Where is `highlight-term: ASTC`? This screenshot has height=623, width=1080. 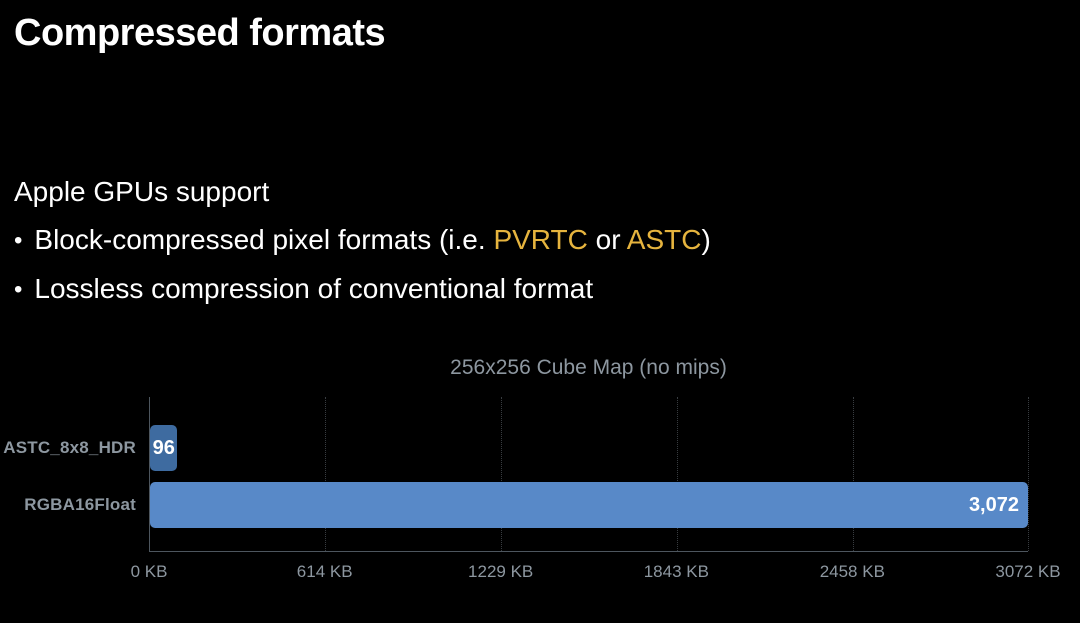 highlight-term: ASTC is located at coordinates (664, 239).